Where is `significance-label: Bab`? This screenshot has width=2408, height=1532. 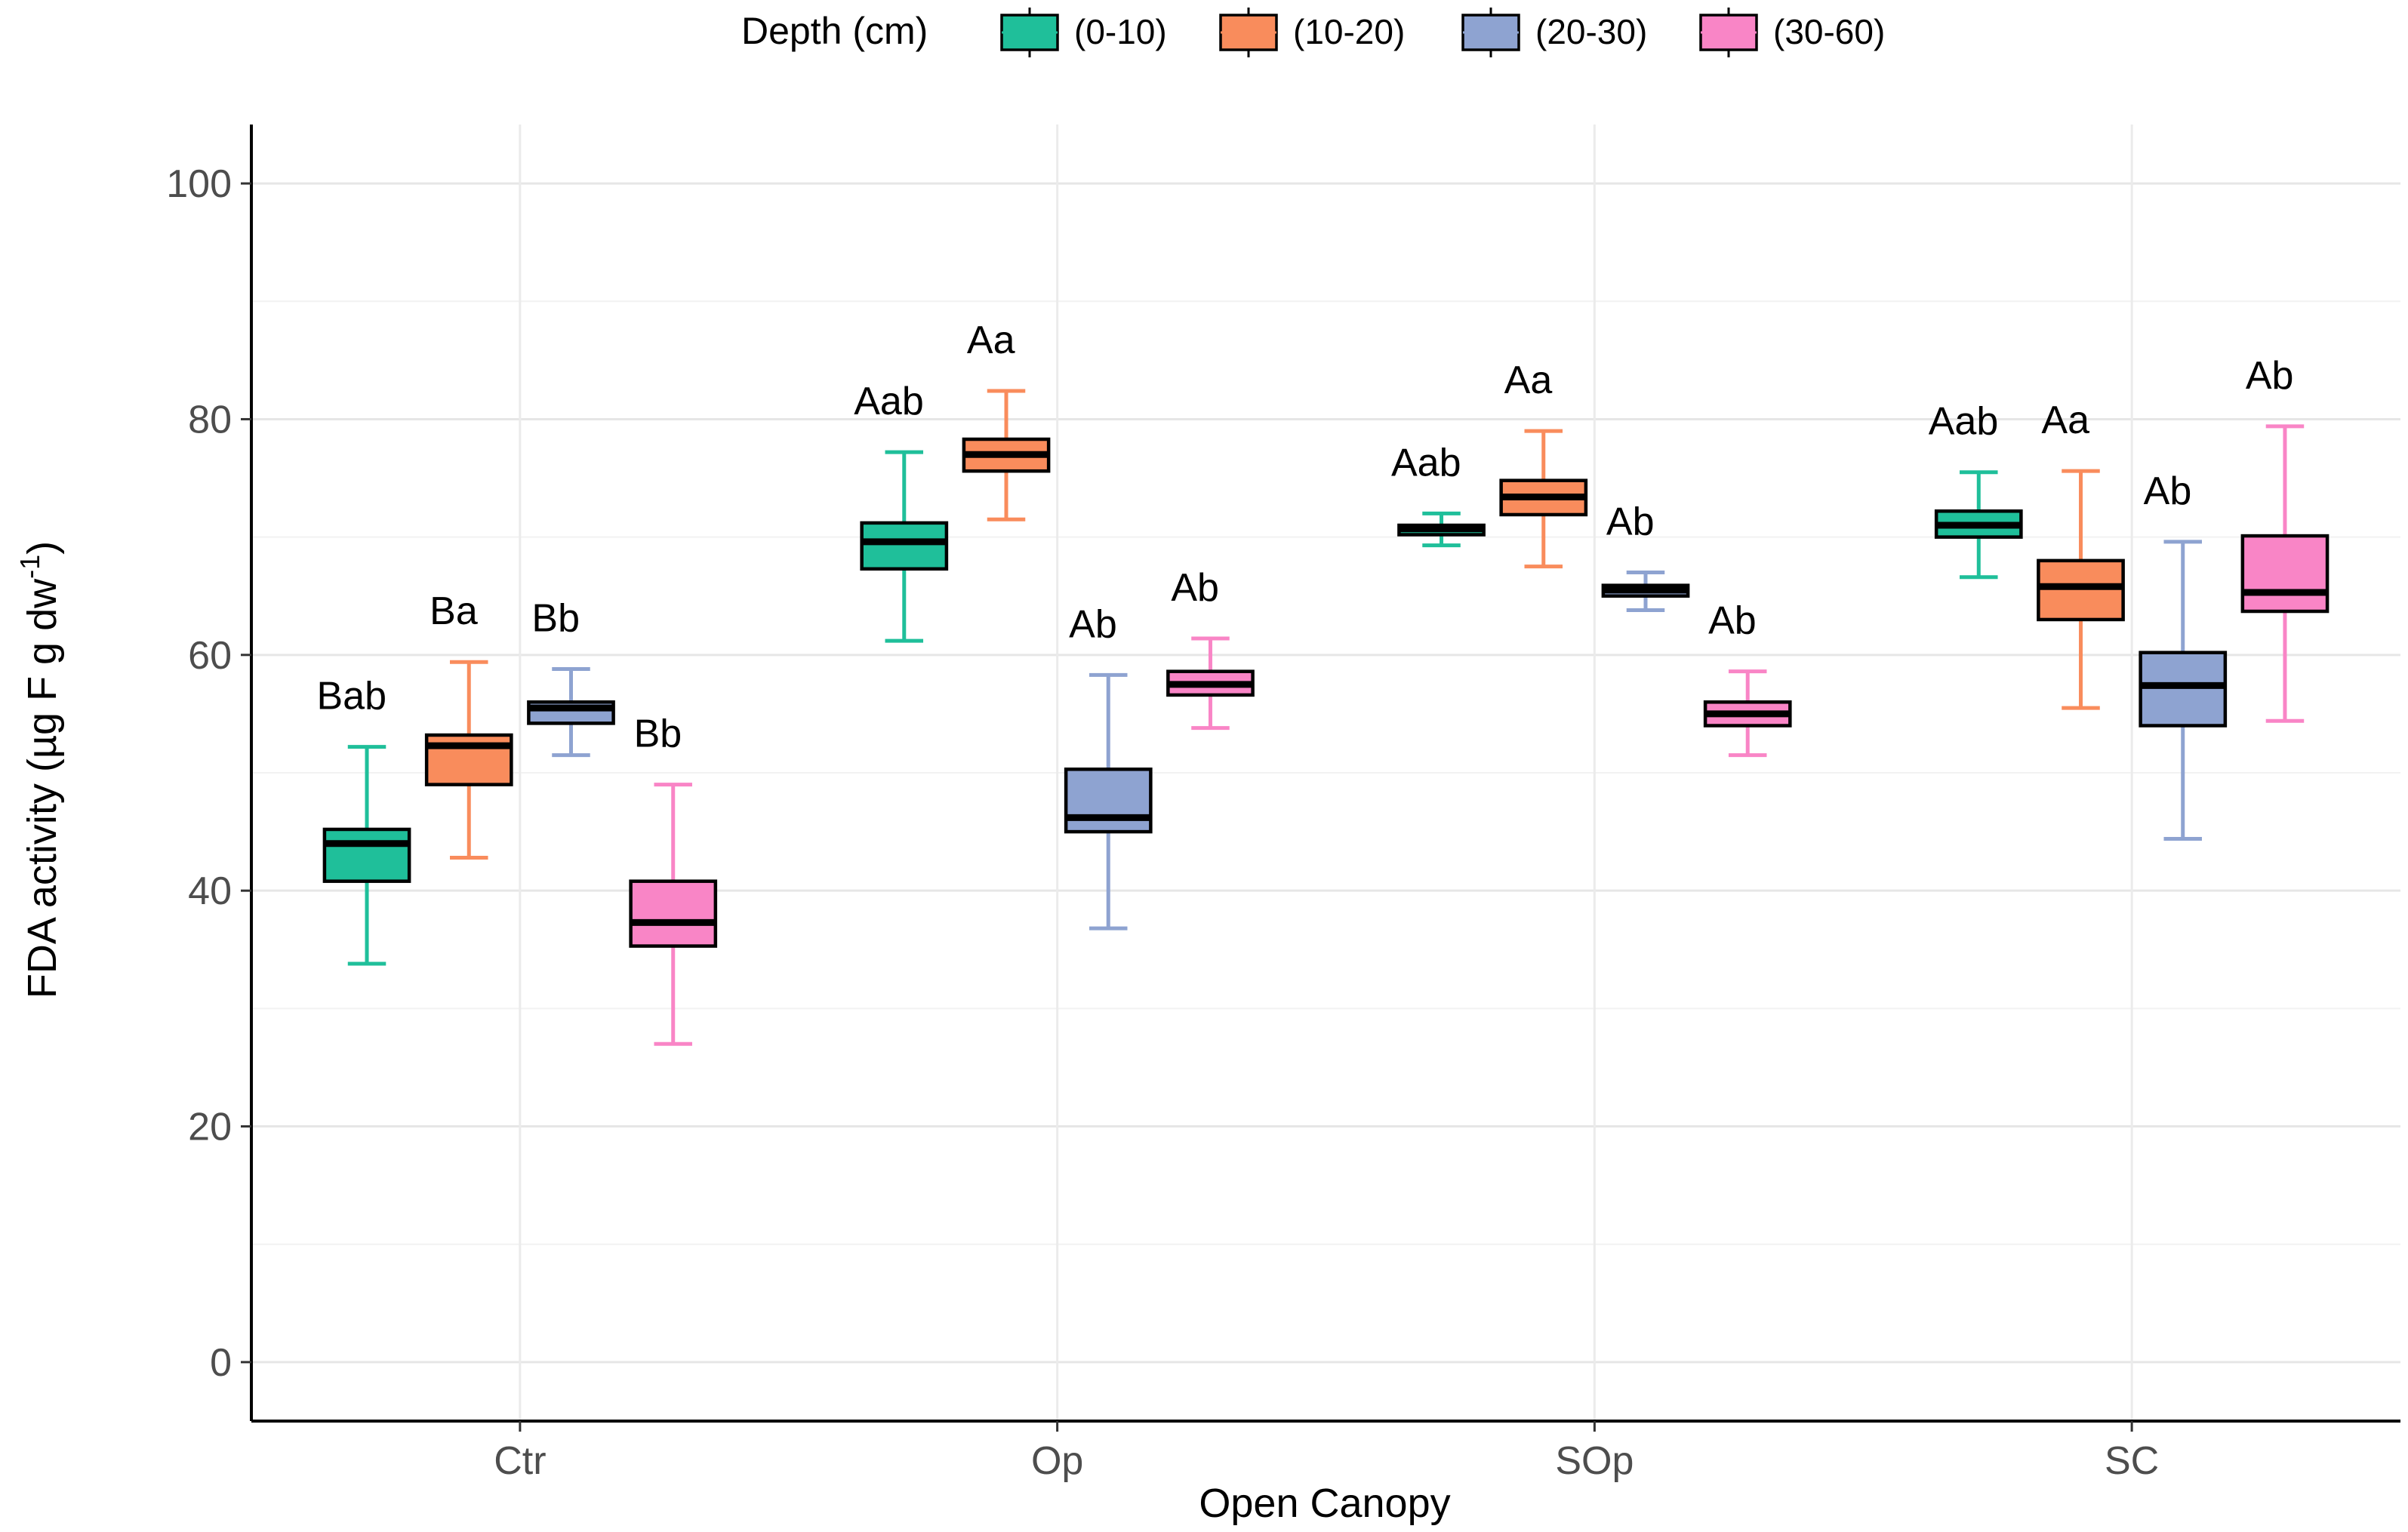
significance-label: Bab is located at coordinates (351, 696).